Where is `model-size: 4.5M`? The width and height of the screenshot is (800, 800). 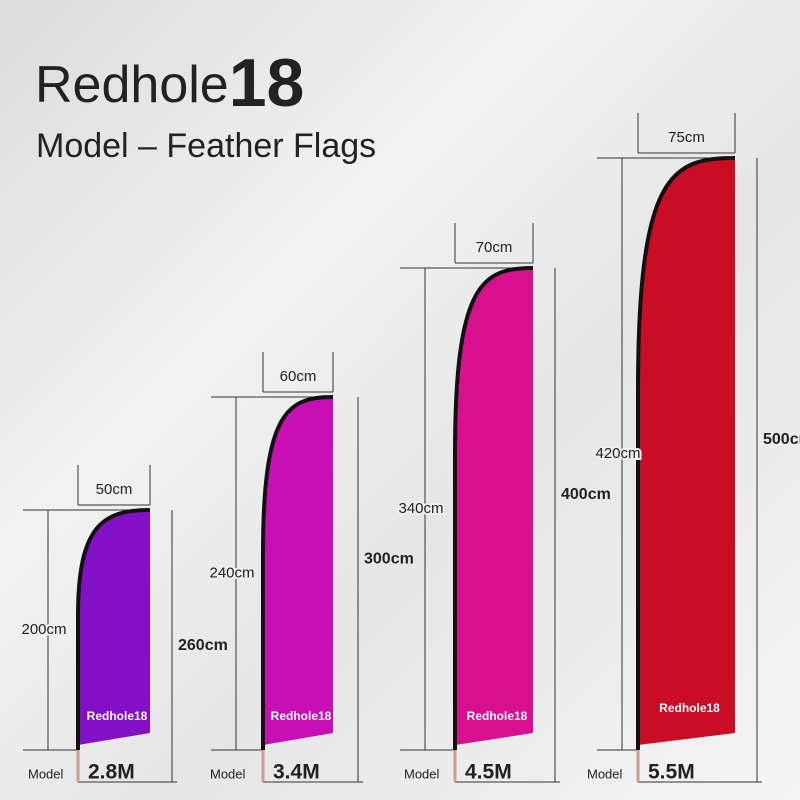
model-size: 4.5M is located at coordinates (488, 772).